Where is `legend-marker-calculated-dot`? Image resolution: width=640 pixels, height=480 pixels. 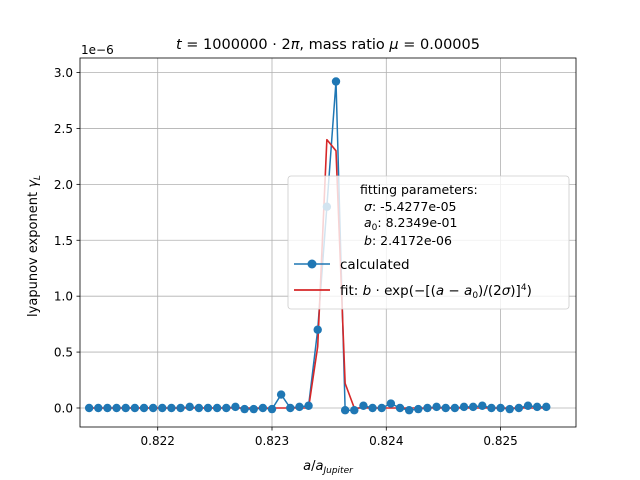
legend-marker-calculated-dot is located at coordinates (312, 264).